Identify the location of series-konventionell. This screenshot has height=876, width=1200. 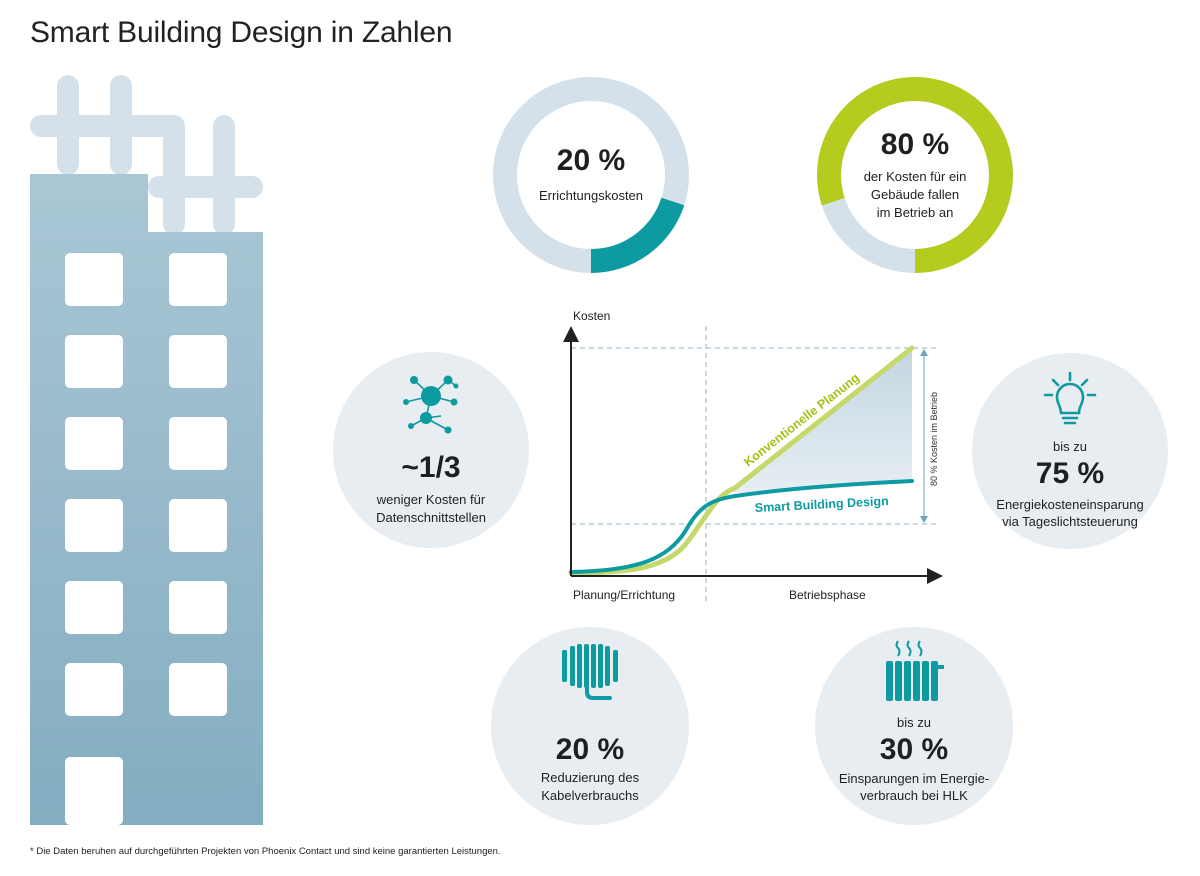
(741, 460).